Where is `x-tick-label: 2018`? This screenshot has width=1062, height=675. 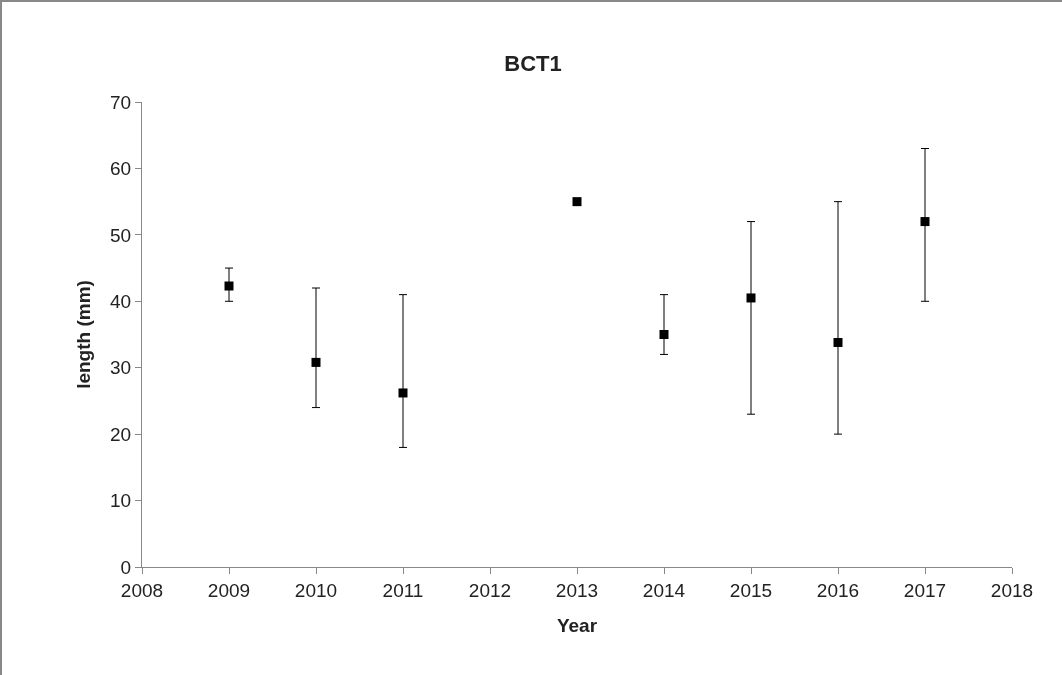 x-tick-label: 2018 is located at coordinates (1012, 590).